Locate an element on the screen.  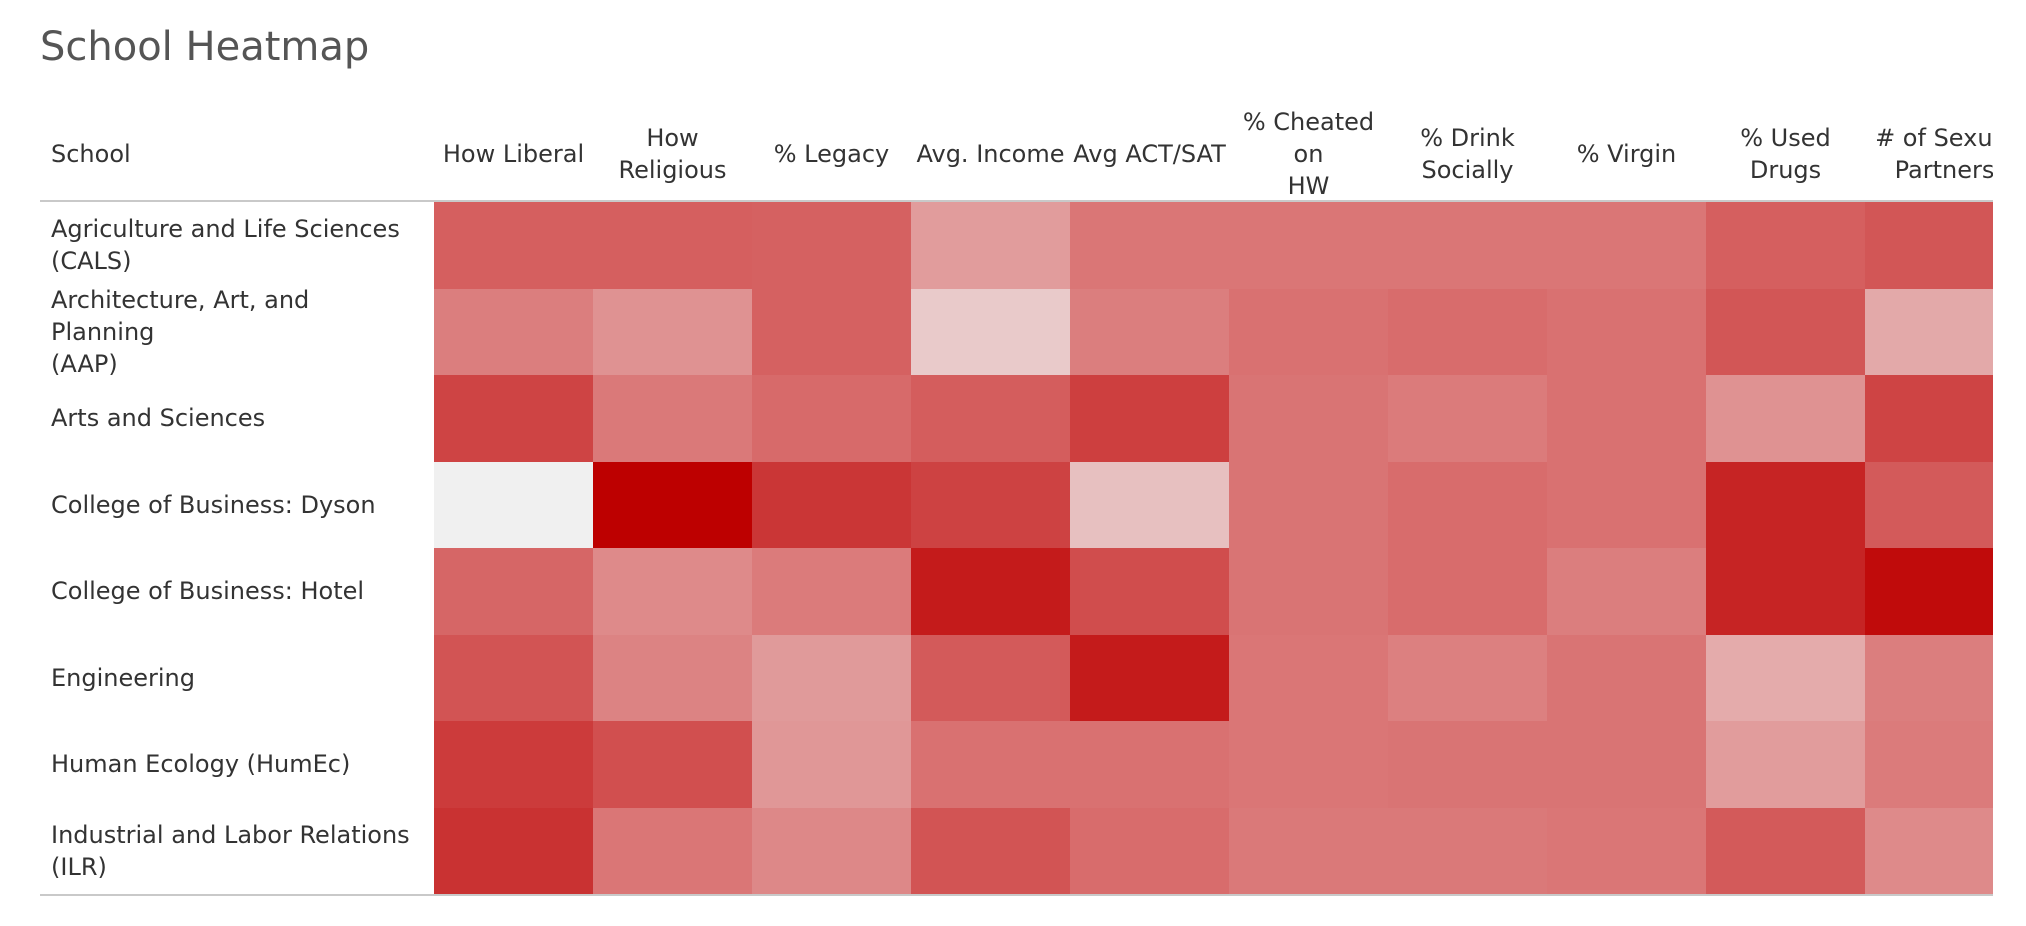
row-label: Arts and Sciences is located at coordinates (158, 418).